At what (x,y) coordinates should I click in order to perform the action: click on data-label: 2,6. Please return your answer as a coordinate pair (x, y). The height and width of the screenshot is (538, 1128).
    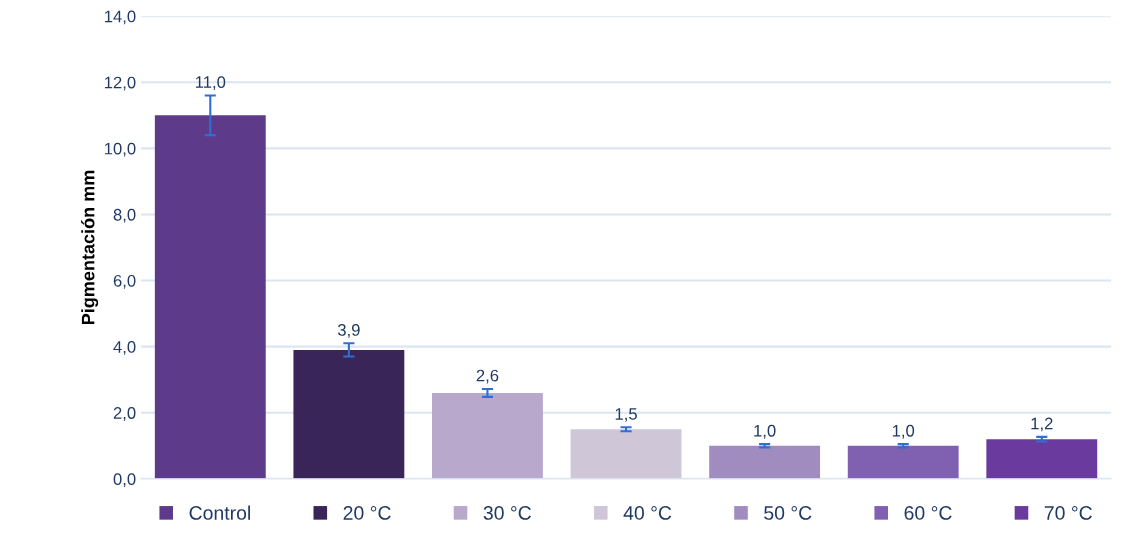
    Looking at the image, I should click on (487, 376).